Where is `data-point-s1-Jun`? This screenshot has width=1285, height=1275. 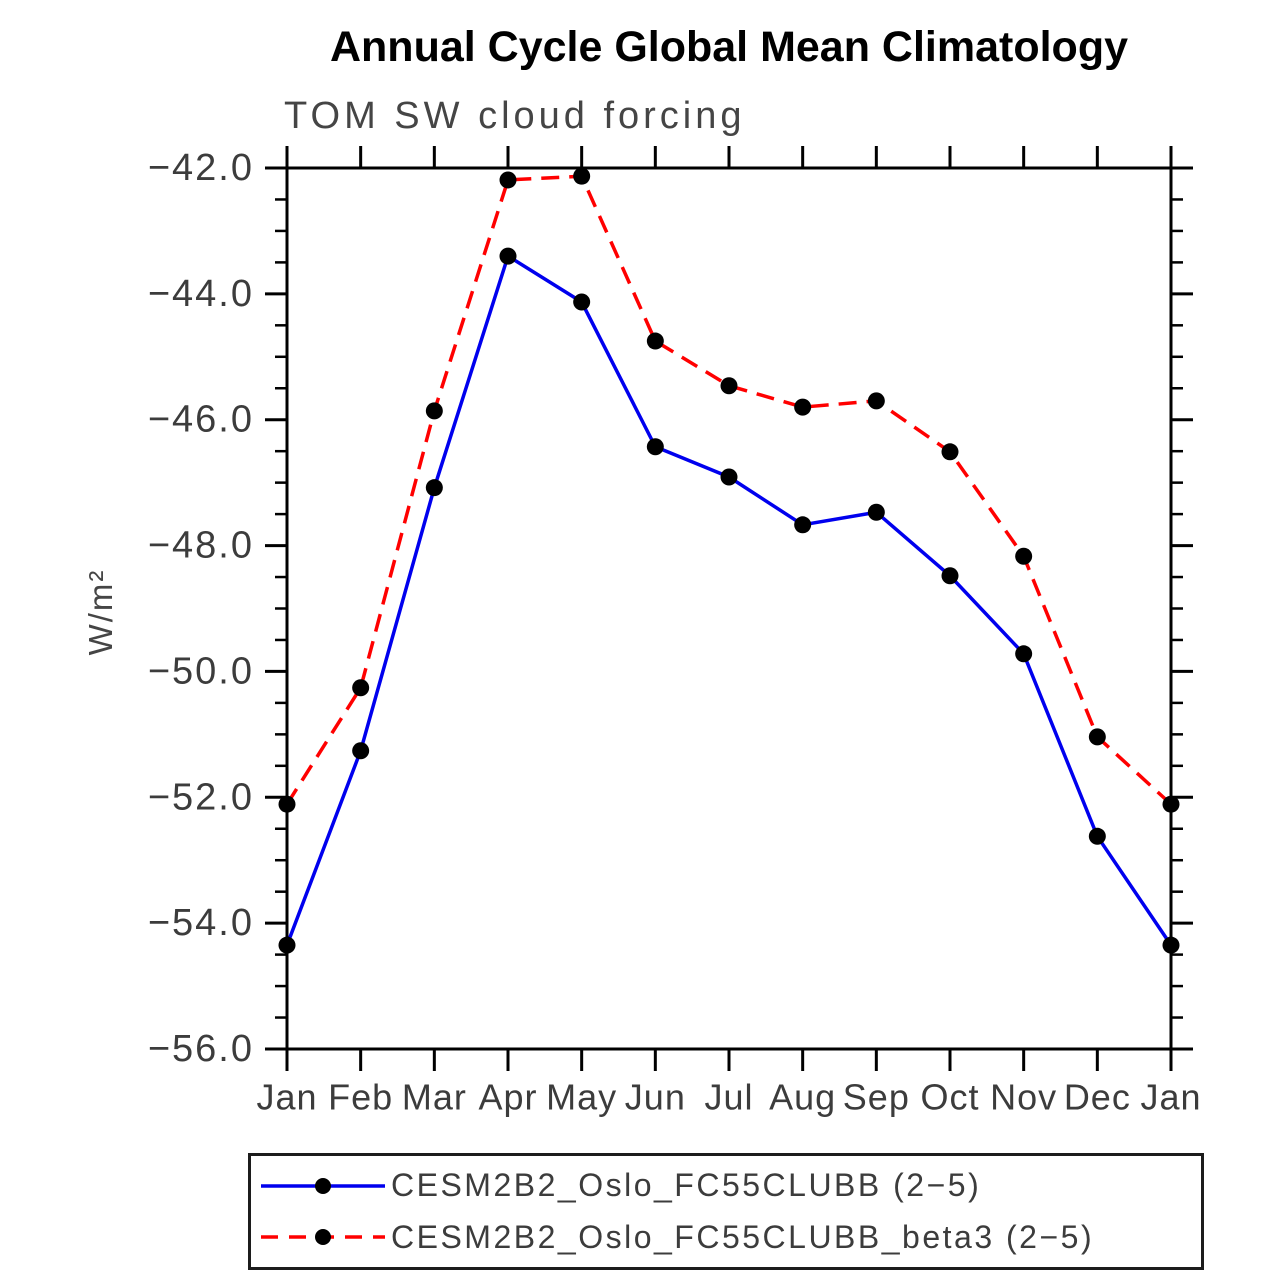 data-point-s1-Jun is located at coordinates (655, 341).